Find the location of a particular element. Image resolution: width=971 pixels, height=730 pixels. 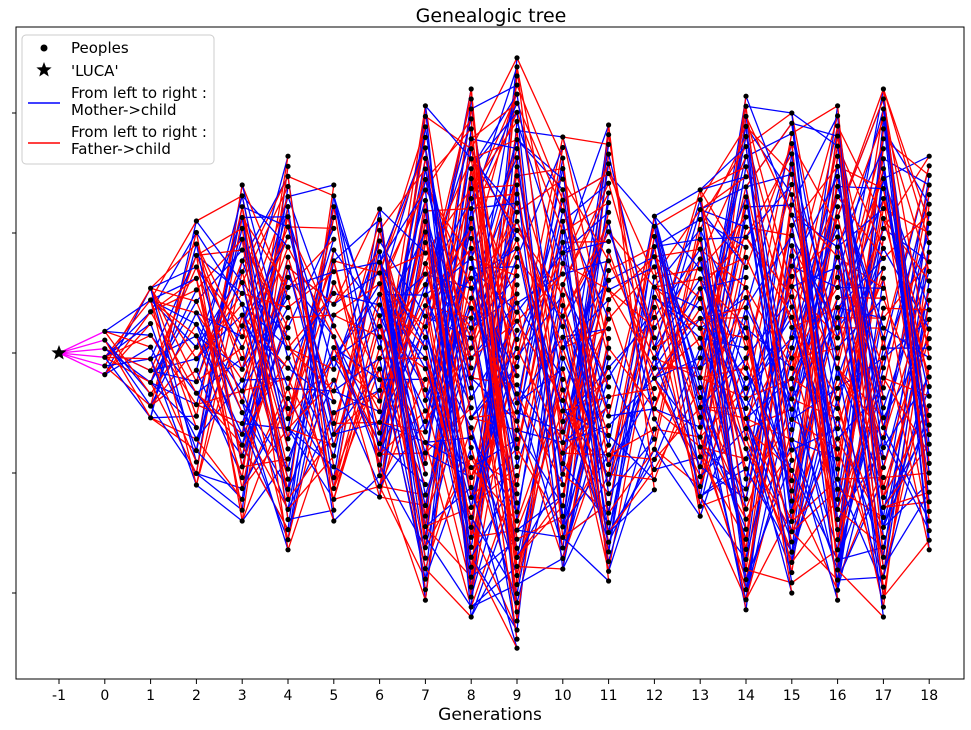

legend-peoples-label: Peoples is located at coordinates (100, 48).